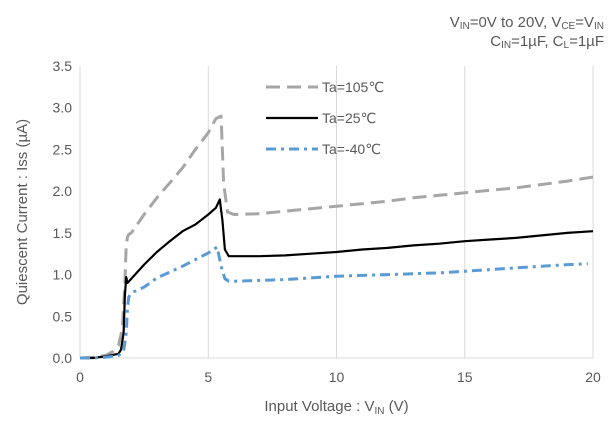 Image resolution: width=614 pixels, height=421 pixels. What do you see at coordinates (63, 108) in the screenshot?
I see `y-tick-label: 3.0` at bounding box center [63, 108].